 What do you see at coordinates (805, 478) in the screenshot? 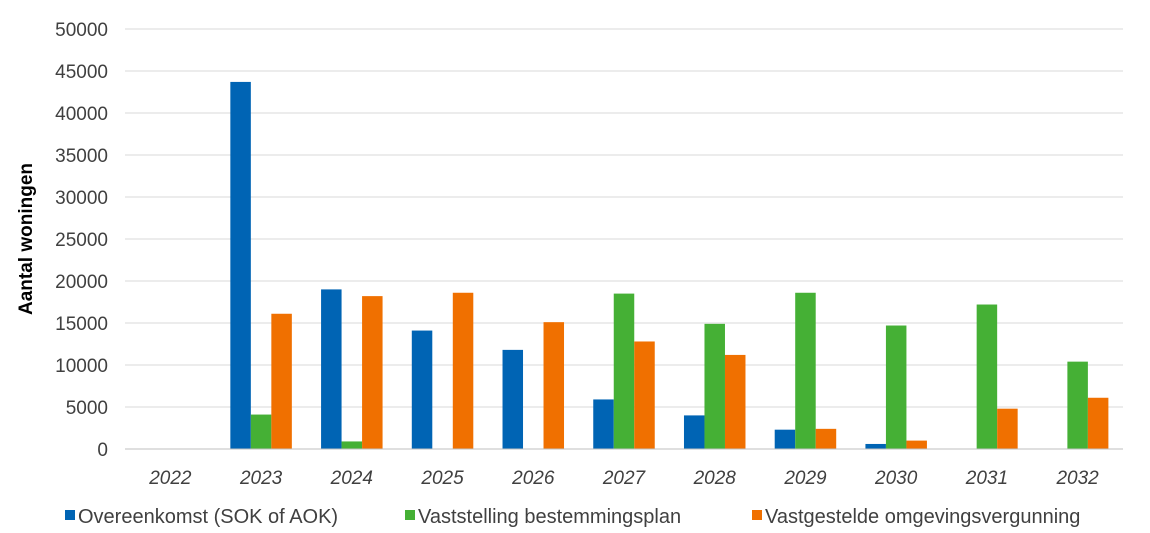
I see `x-tick-label: 2029` at bounding box center [805, 478].